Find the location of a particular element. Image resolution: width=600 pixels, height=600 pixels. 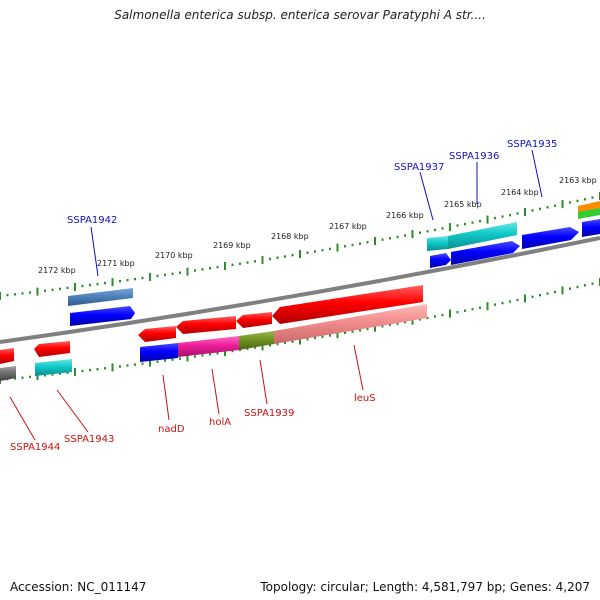

gene-label-hola: holA is located at coordinates (220, 422).